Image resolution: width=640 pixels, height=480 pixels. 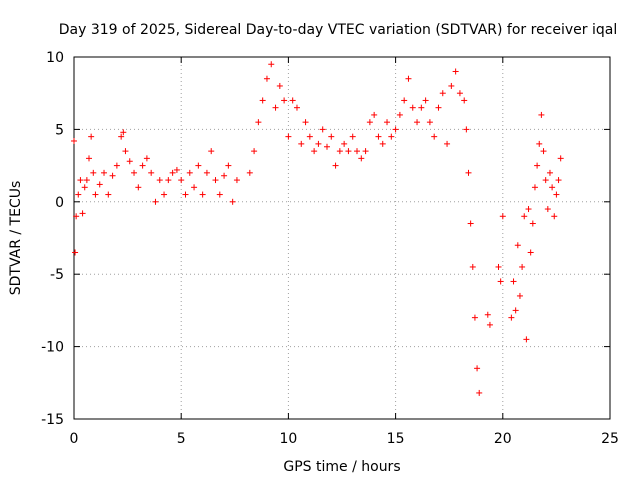 I want to click on y-tick-label: -5, so click(x=57, y=275).